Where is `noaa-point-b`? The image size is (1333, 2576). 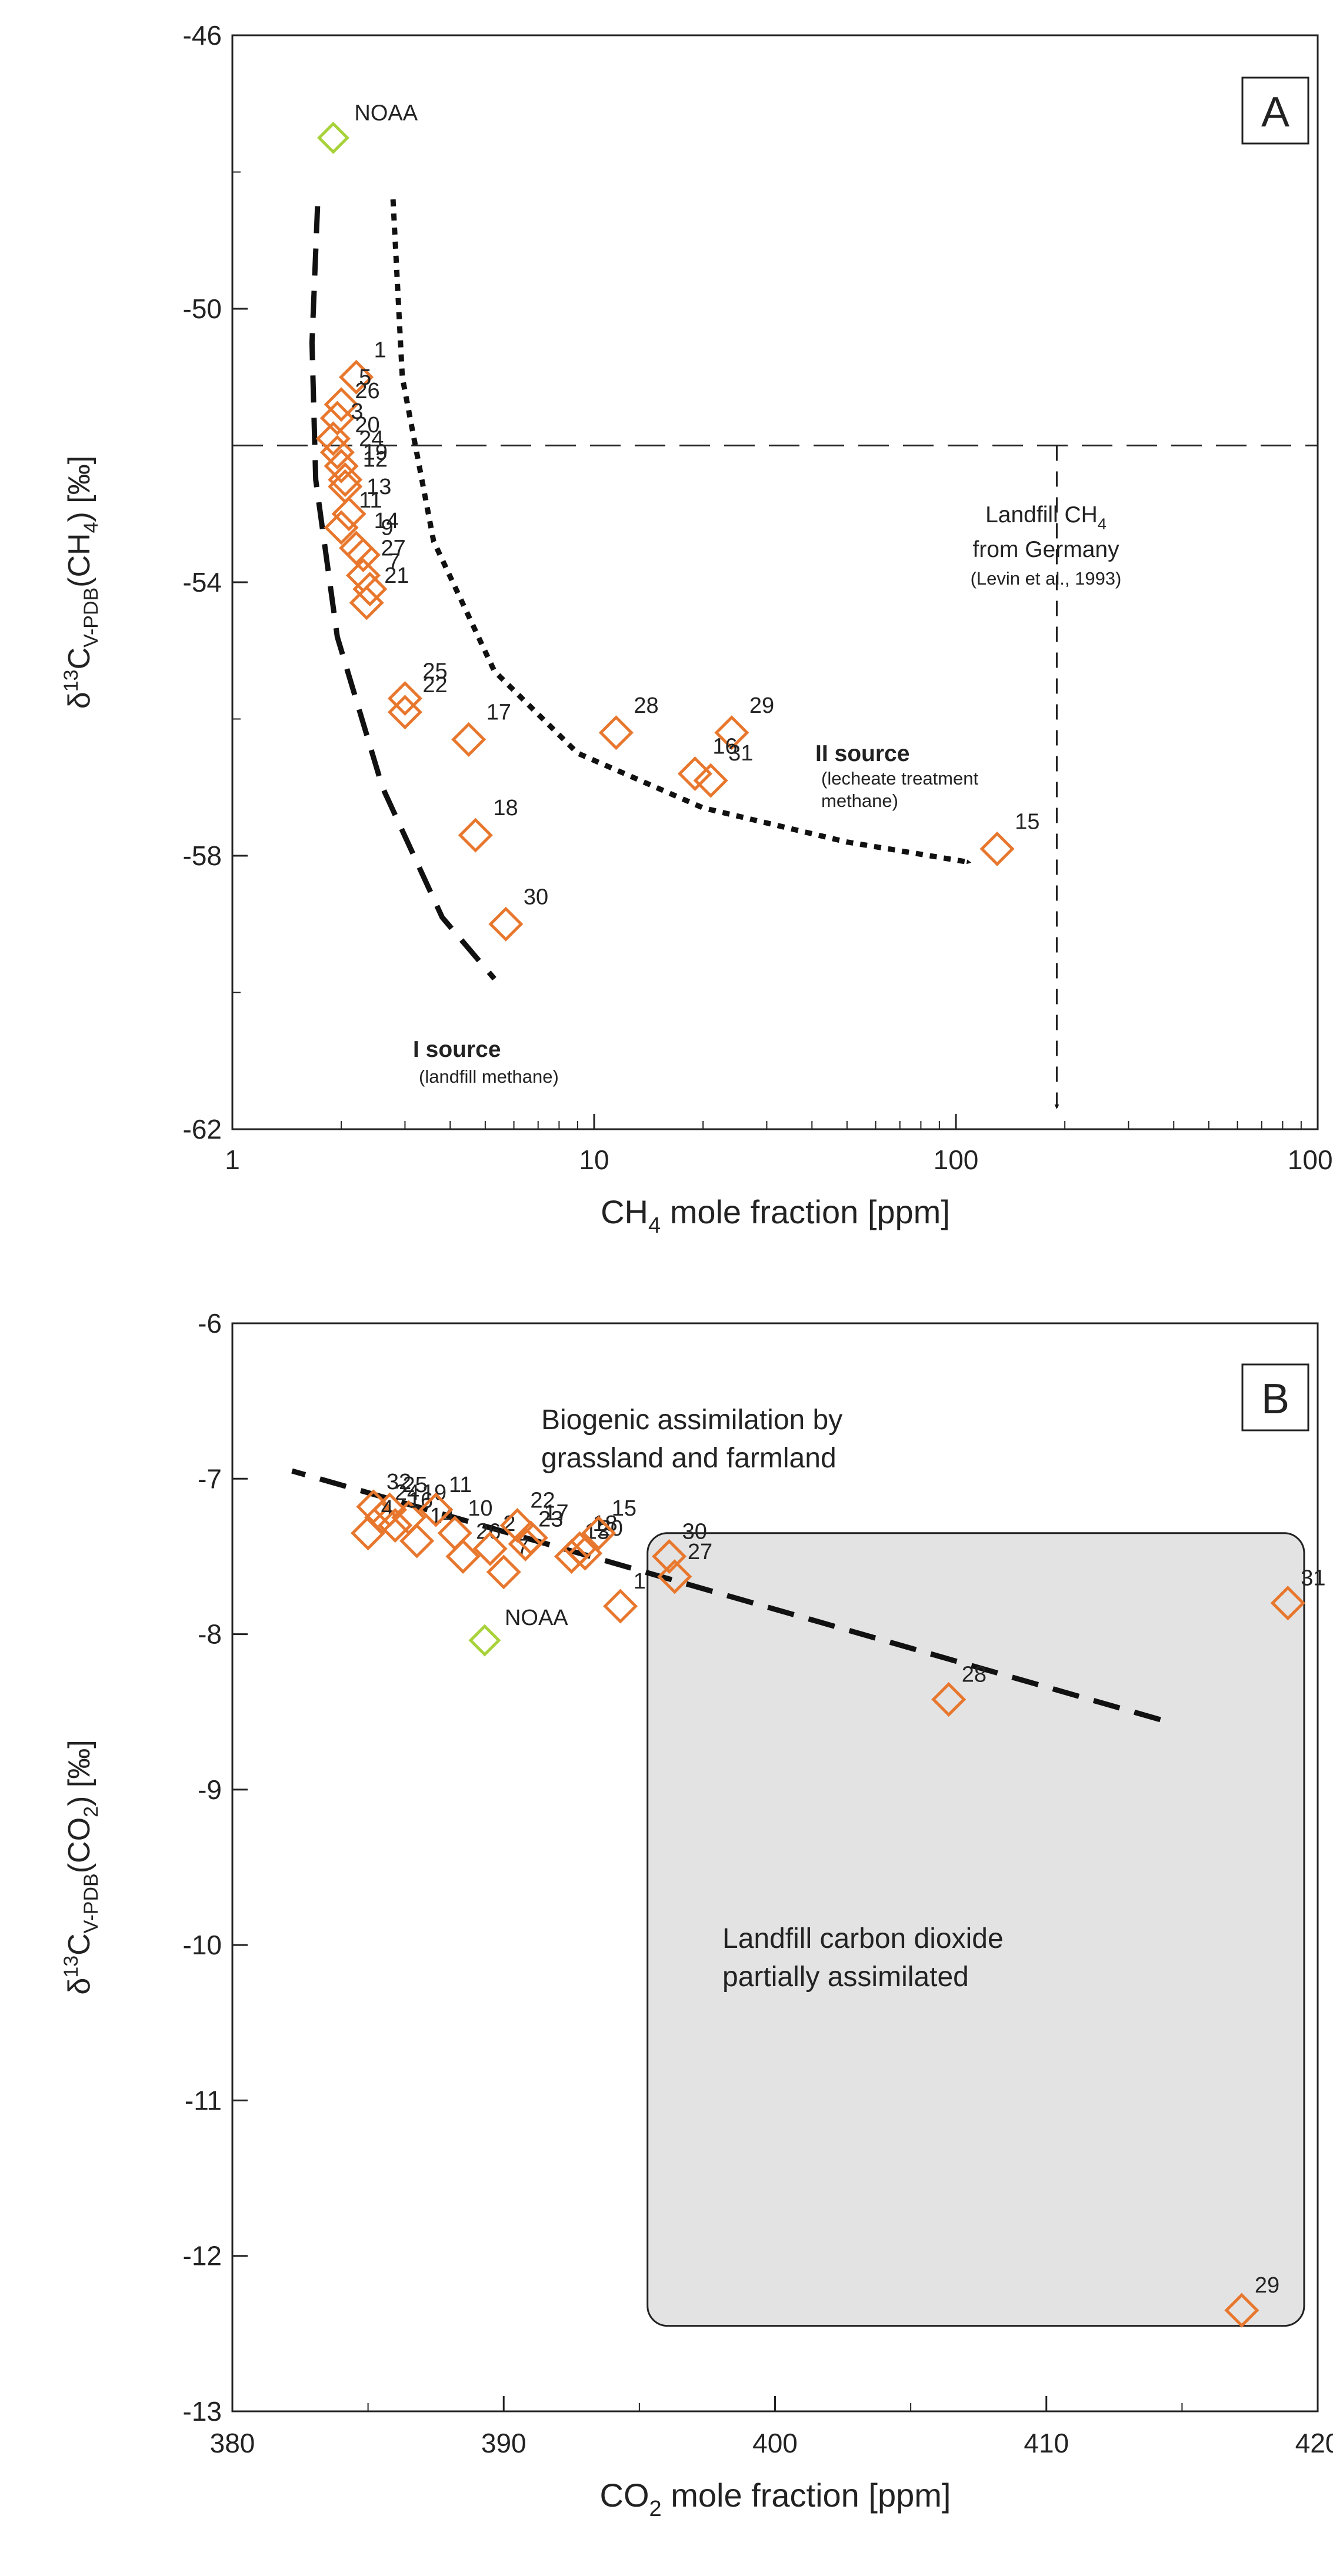 noaa-point-b is located at coordinates (484, 1640).